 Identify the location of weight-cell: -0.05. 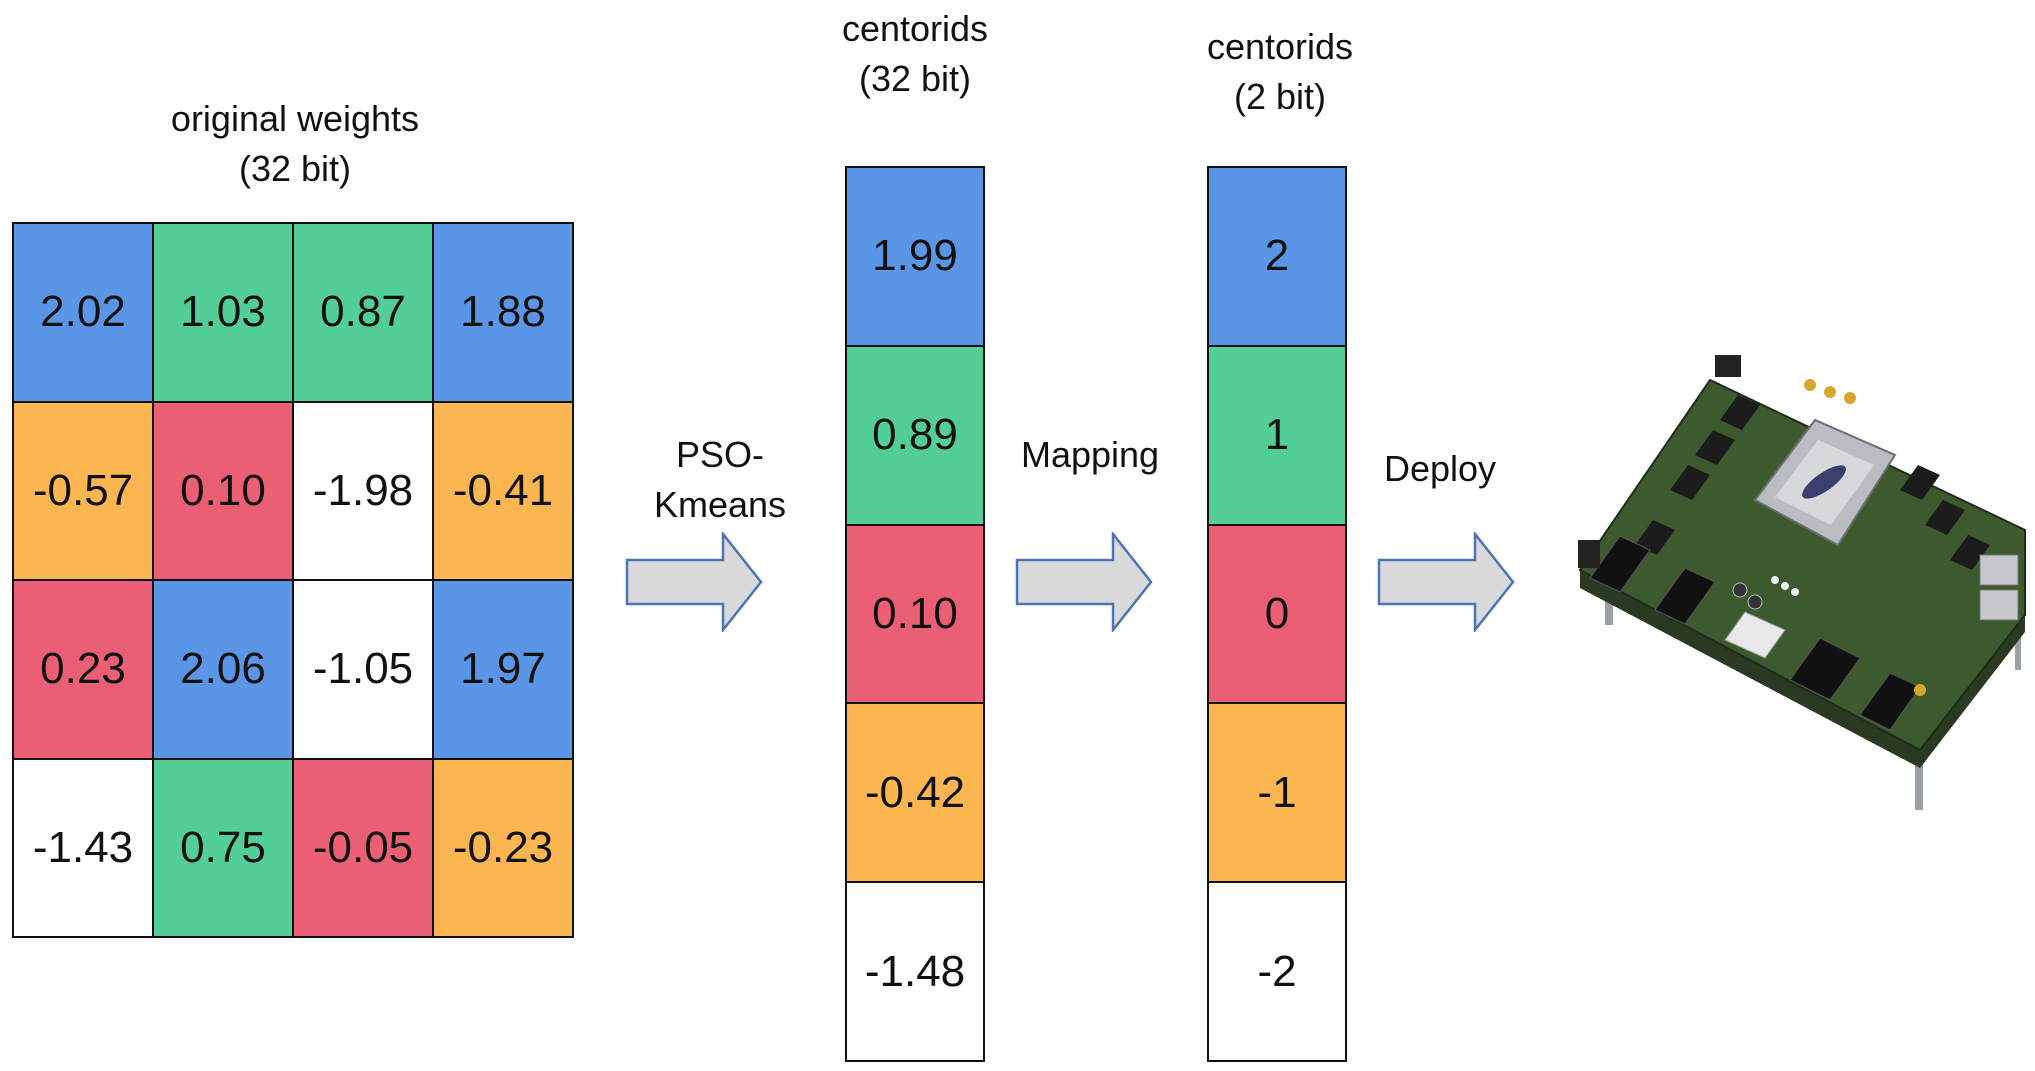
(363, 847).